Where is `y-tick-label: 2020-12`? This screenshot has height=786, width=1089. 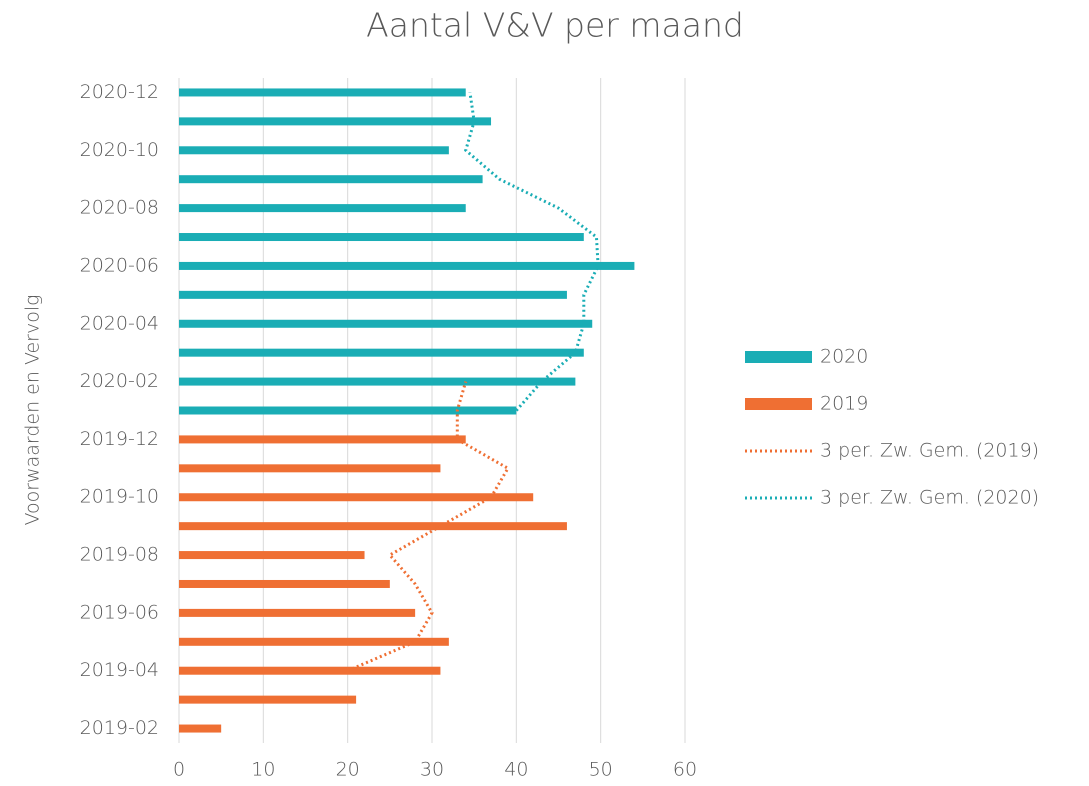
y-tick-label: 2020-12 is located at coordinates (119, 92).